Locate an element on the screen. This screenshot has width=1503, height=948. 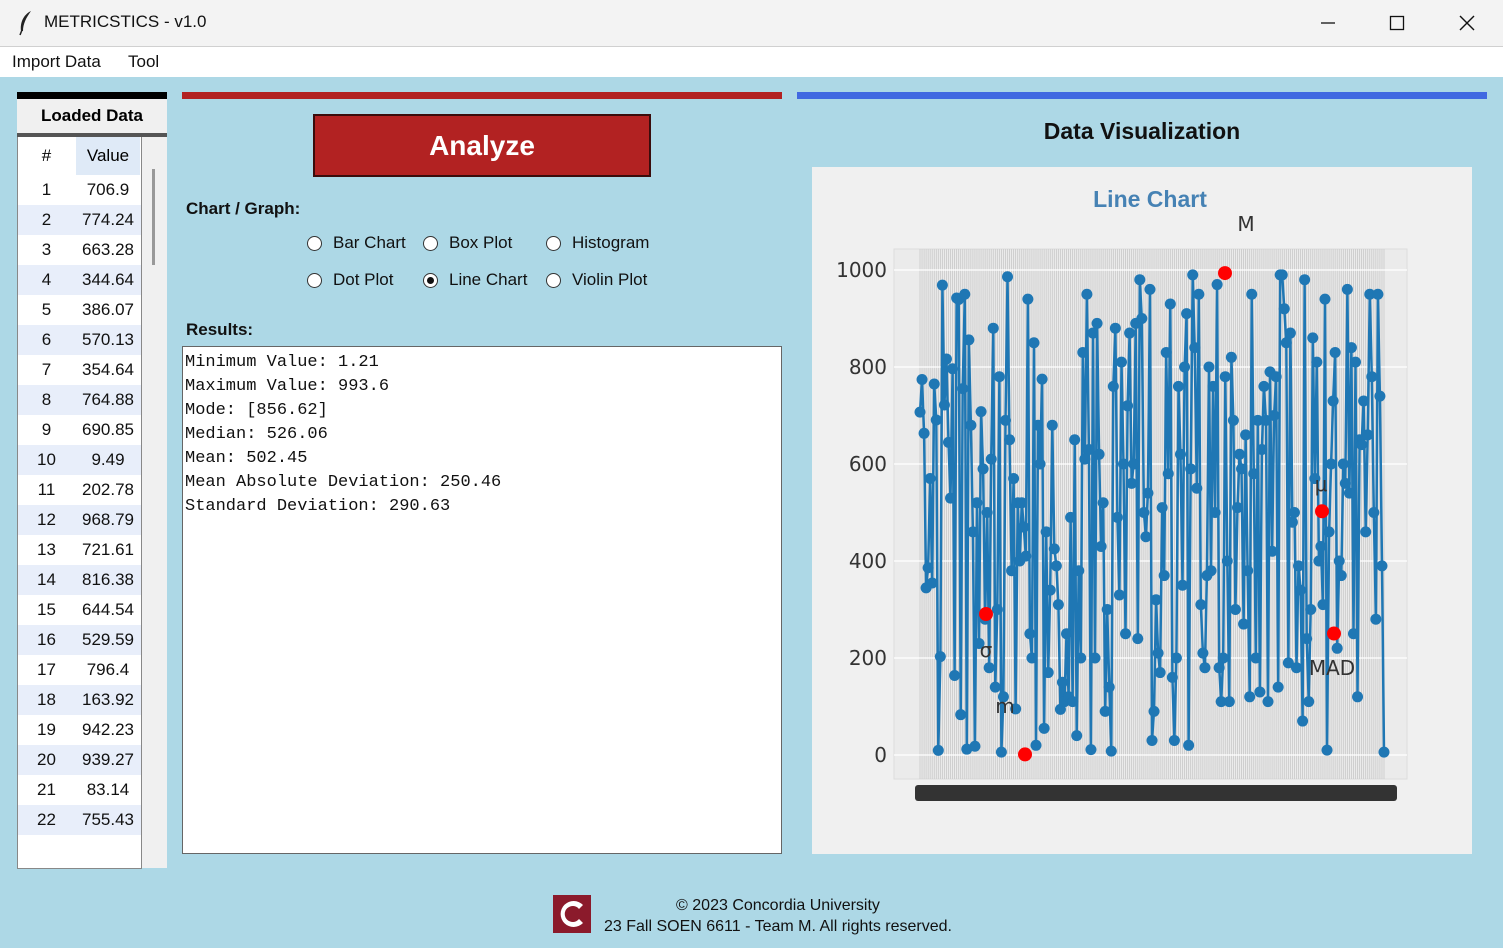
row-index: 14 is located at coordinates (46, 579).